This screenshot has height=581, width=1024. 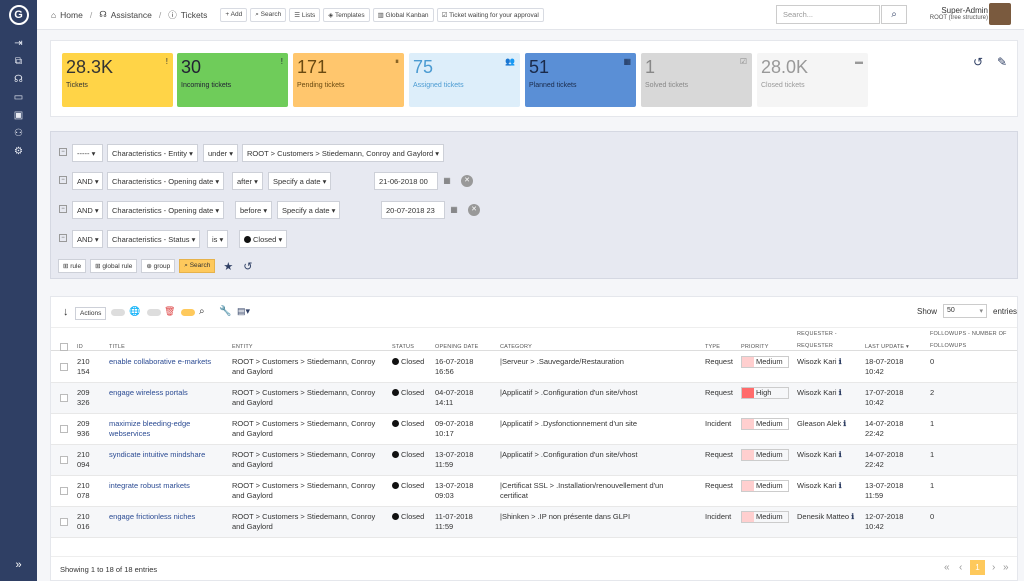 I want to click on edit-icon: ✎, so click(x=1001, y=62).